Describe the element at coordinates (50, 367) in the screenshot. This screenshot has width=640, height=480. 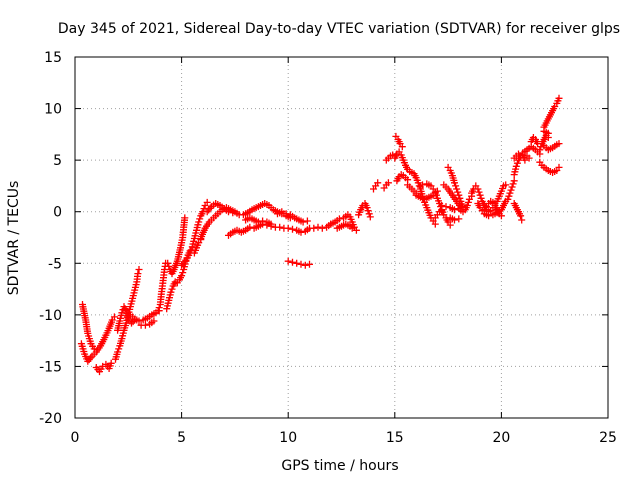
I see `y-tick-label: -15` at that location.